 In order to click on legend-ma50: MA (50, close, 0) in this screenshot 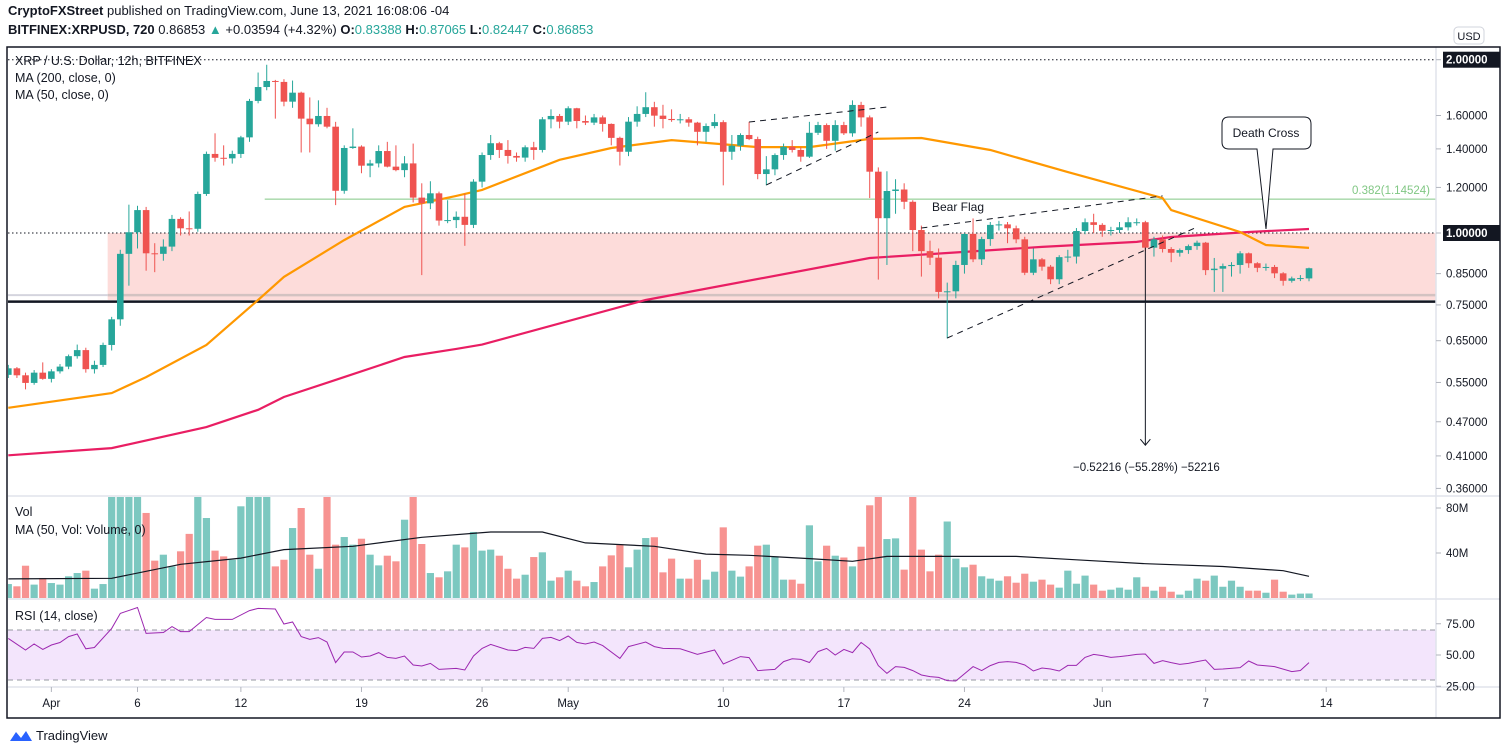, I will do `click(62, 95)`.